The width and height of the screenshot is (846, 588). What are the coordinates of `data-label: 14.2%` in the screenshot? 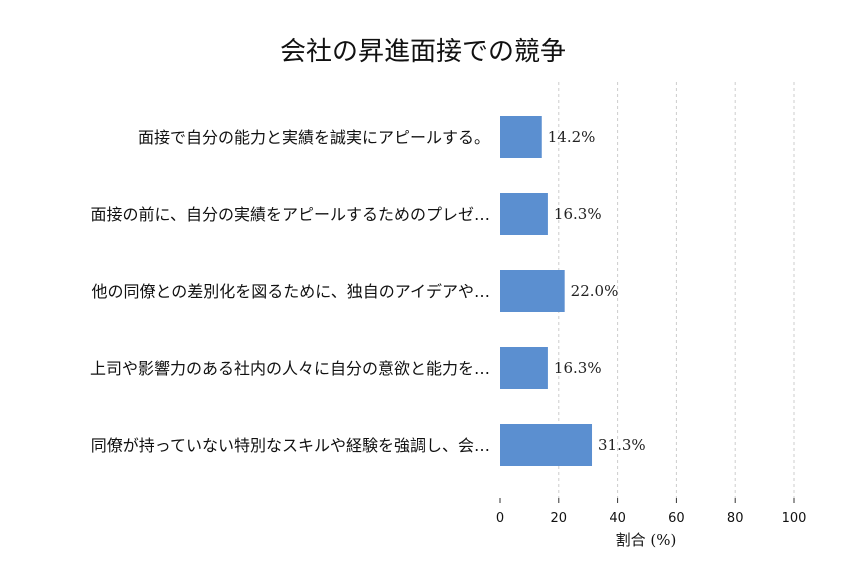 It's located at (572, 137).